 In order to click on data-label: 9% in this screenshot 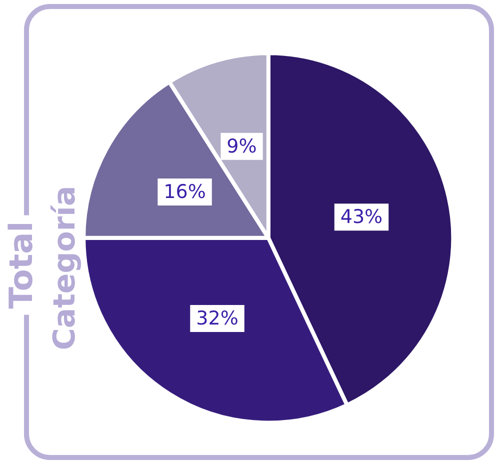, I will do `click(241, 146)`.